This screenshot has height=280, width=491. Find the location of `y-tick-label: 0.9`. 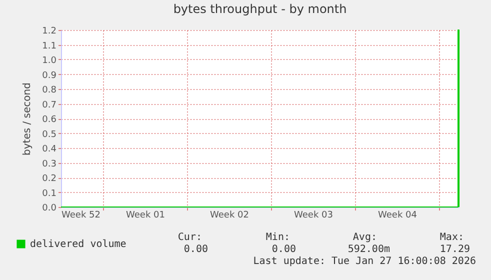

y-tick-label: 0.9 is located at coordinates (49, 75).